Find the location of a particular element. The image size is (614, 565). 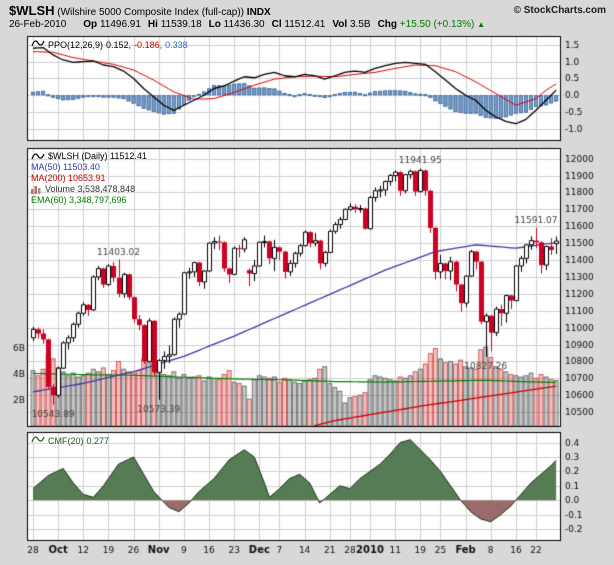

quote-high-value: 11539.18 is located at coordinates (181, 24).